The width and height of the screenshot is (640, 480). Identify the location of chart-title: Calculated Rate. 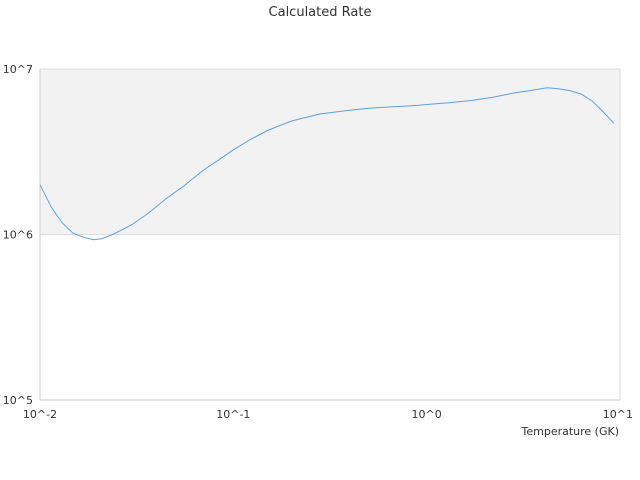
(320, 12).